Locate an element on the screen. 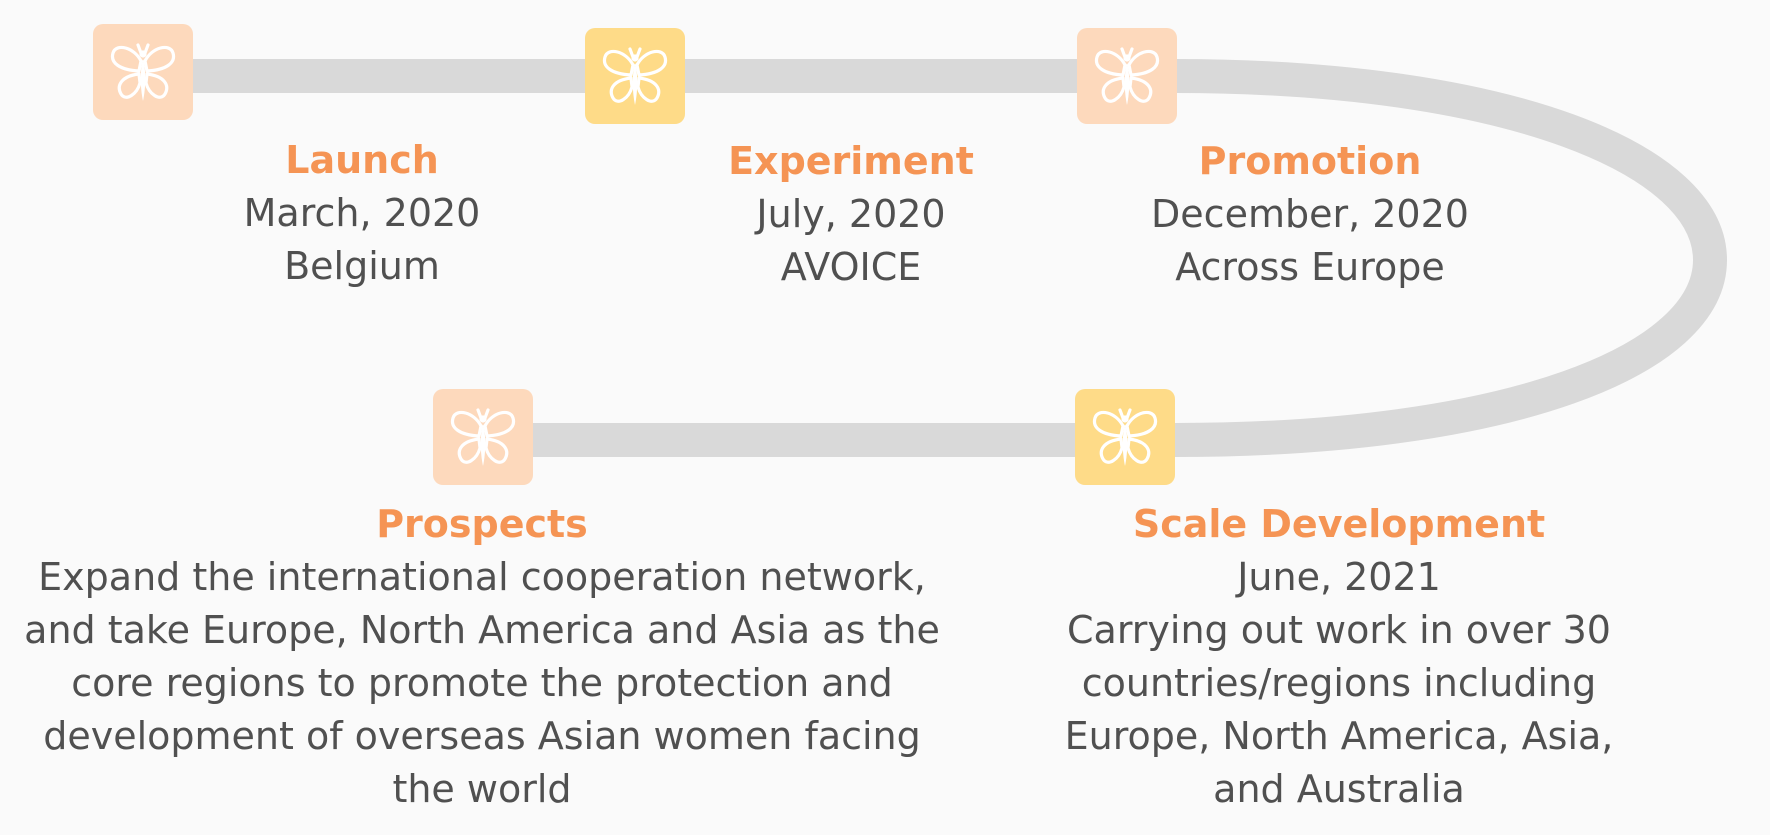  milestone-detail: Carrying out work in over 30 is located at coordinates (1339, 630).